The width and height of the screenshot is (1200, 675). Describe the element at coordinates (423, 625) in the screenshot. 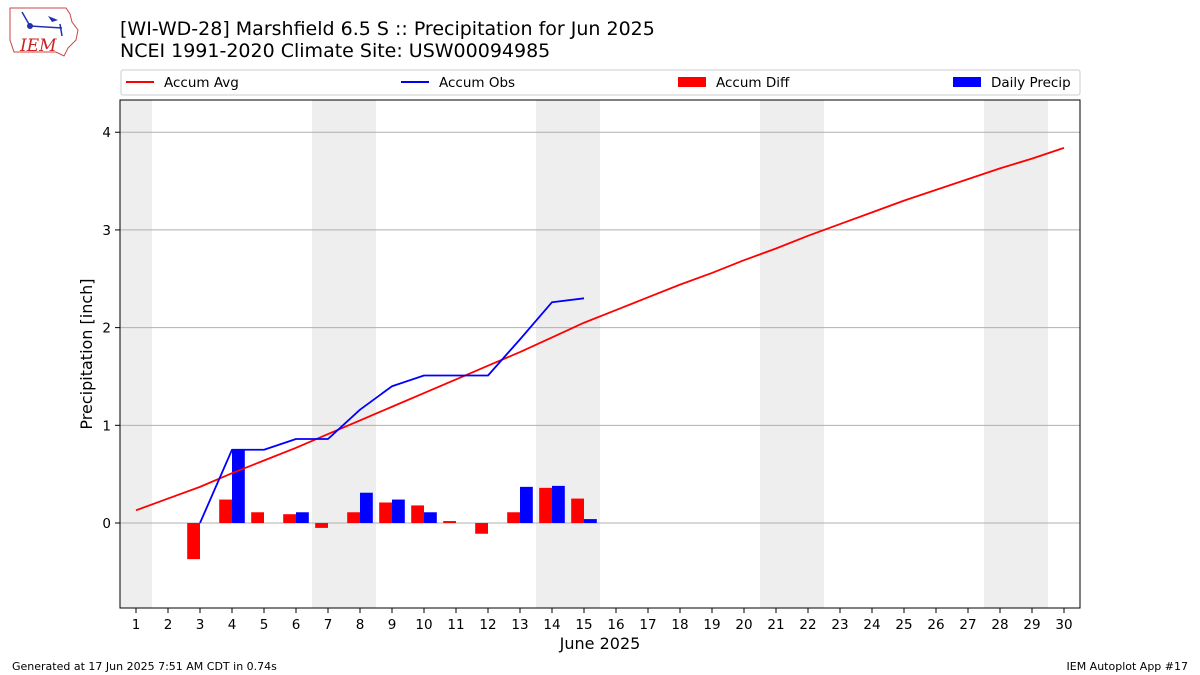

I see `x-tick-label-10: 10` at that location.